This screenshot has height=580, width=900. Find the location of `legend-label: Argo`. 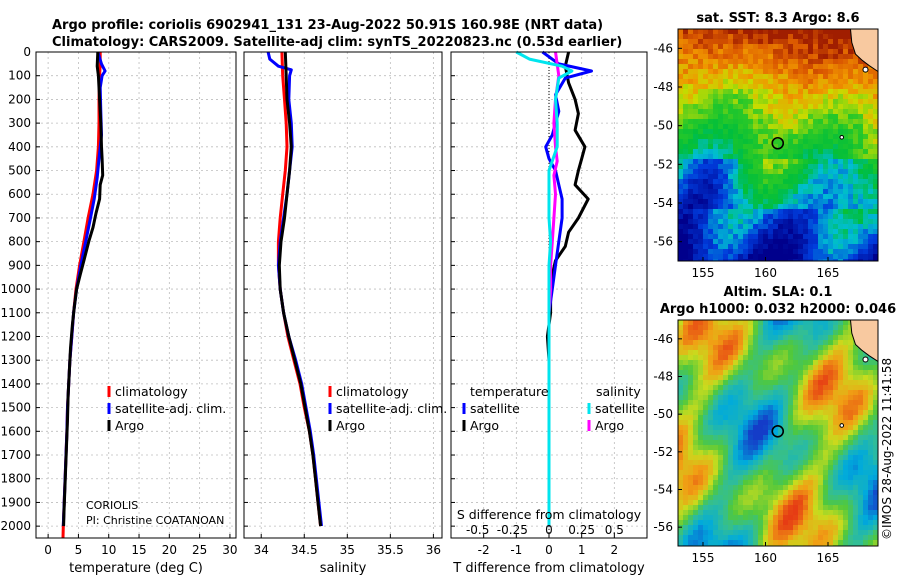

legend-label: Argo is located at coordinates (350, 425).